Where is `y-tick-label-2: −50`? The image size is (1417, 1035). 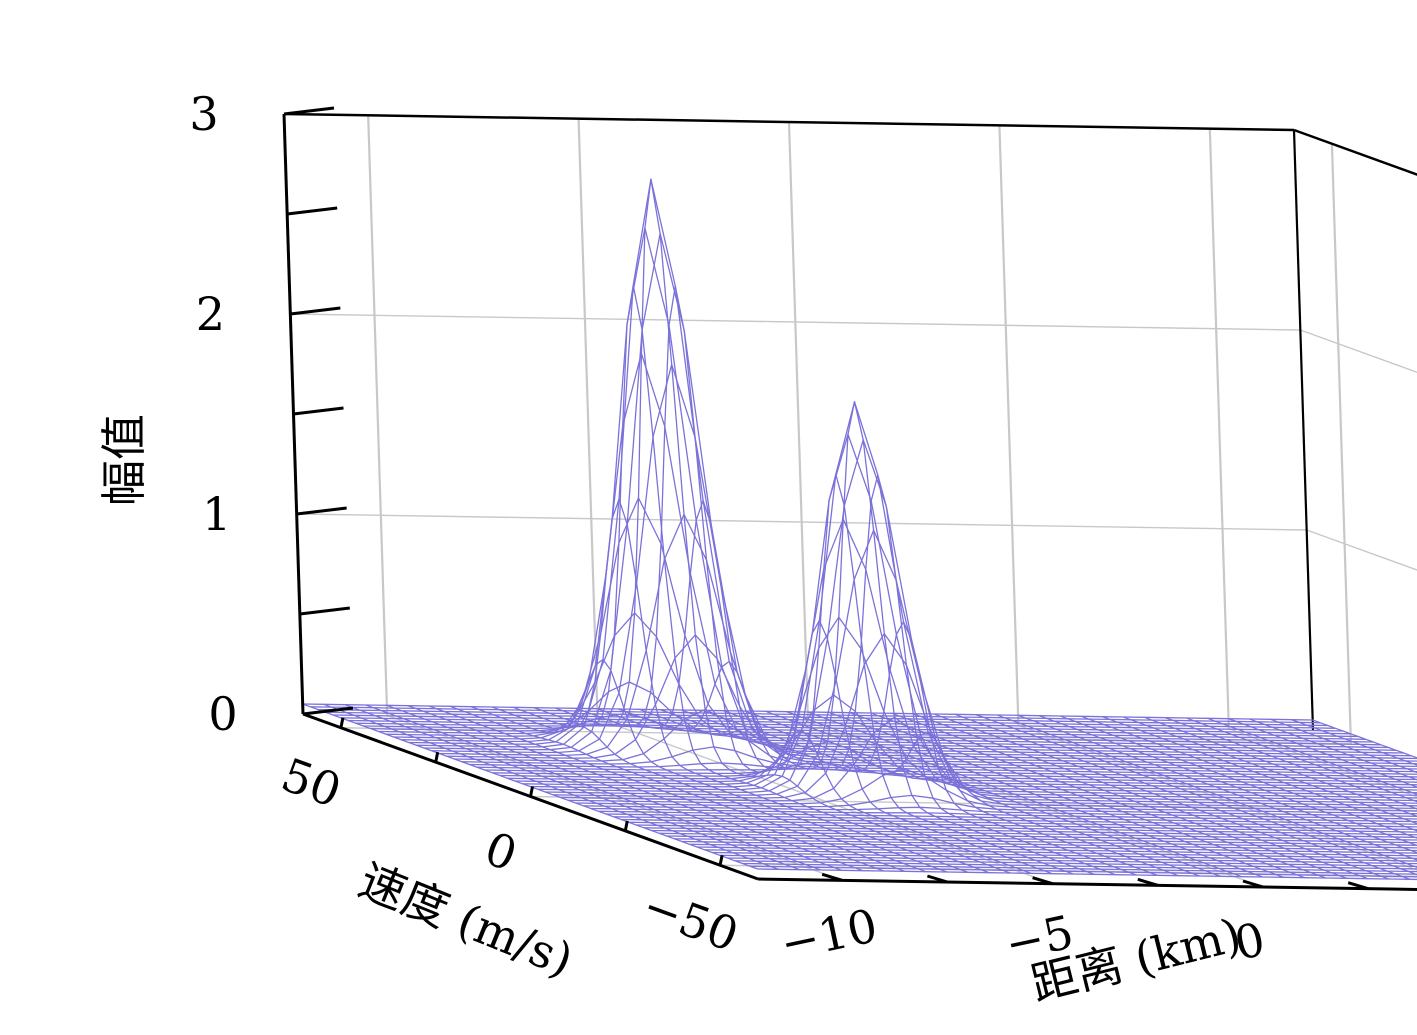
y-tick-label-2: −50 is located at coordinates (691, 920).